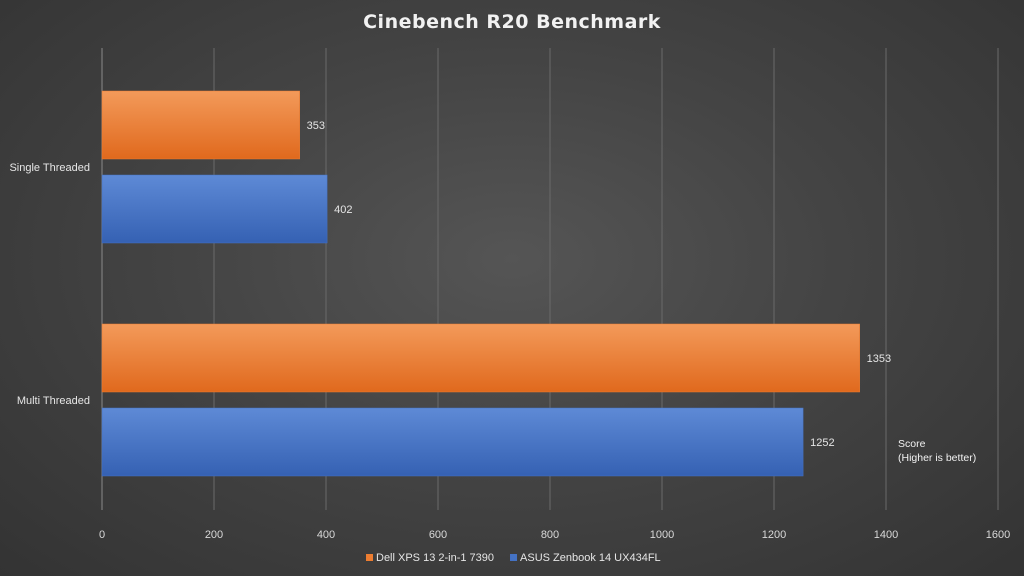 The width and height of the screenshot is (1024, 576). What do you see at coordinates (879, 359) in the screenshot?
I see `data-label: 1353` at bounding box center [879, 359].